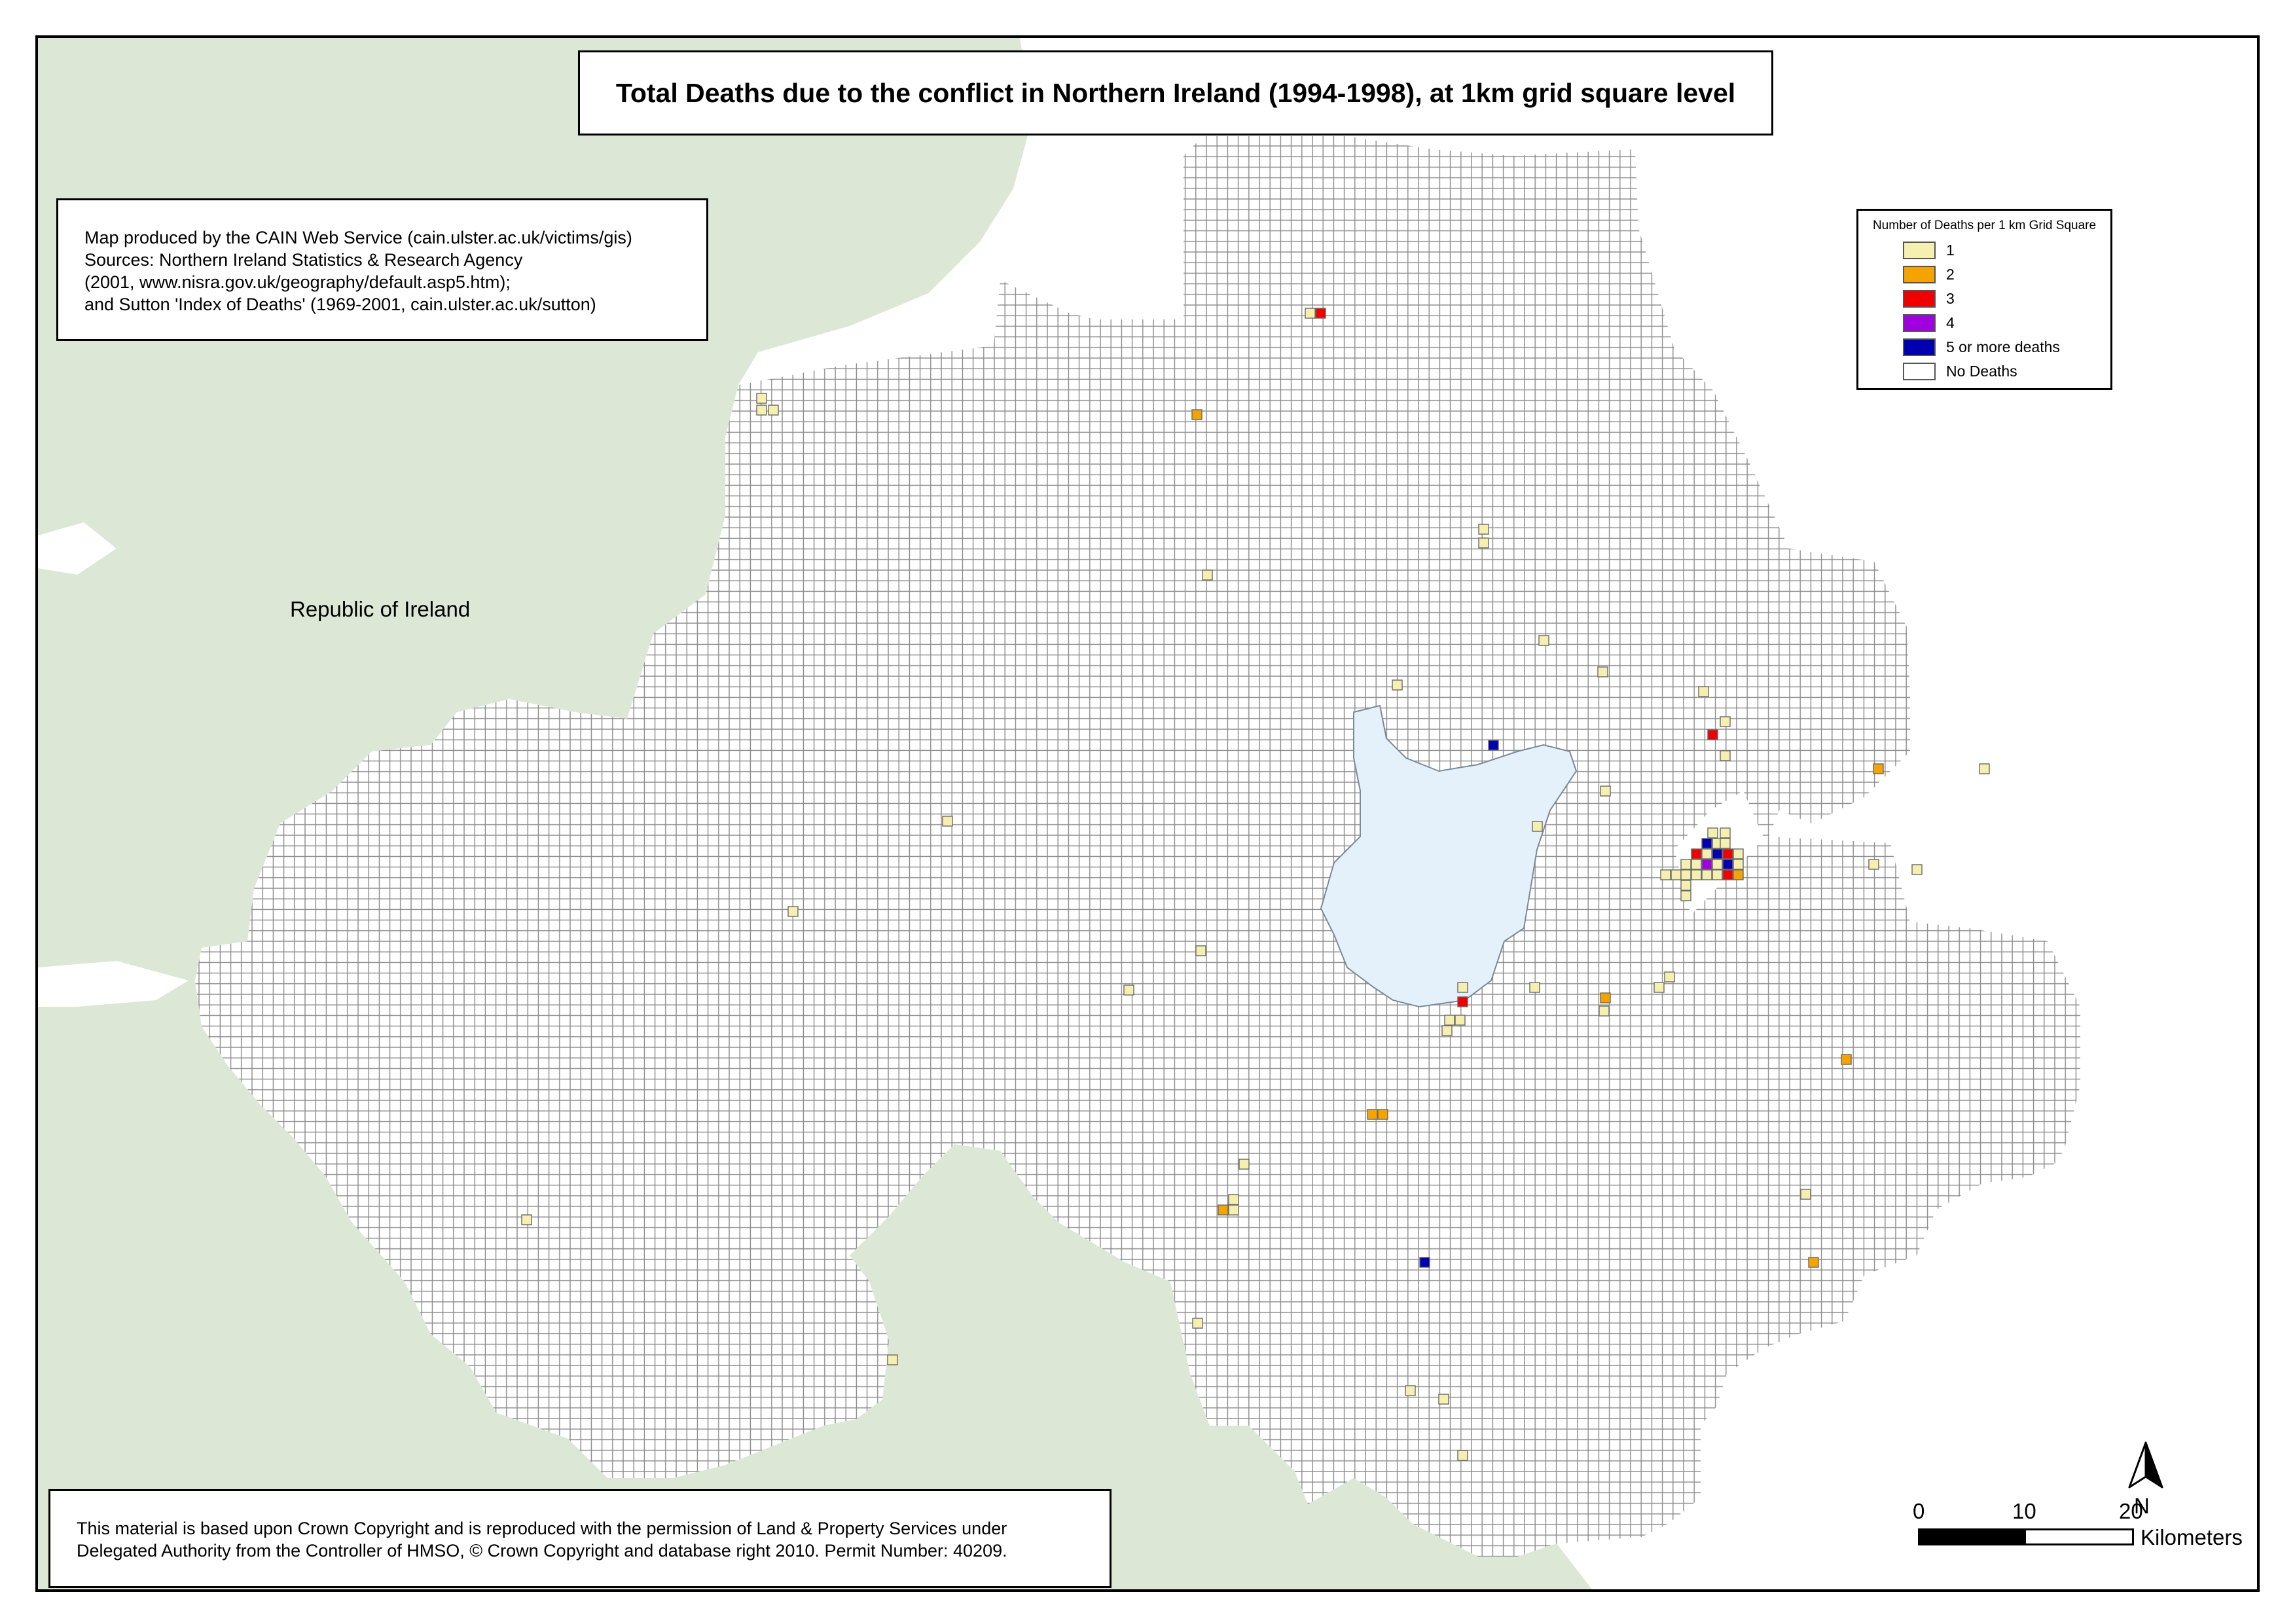 The image size is (2295, 1624). What do you see at coordinates (2024, 1511) in the screenshot?
I see `scale-tick-label: 10` at bounding box center [2024, 1511].